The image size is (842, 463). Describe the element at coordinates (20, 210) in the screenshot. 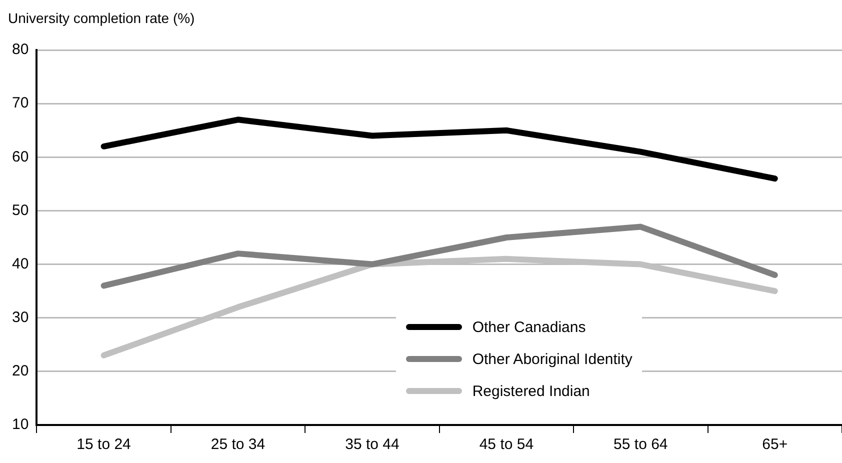

I see `y-tick-label: 50` at that location.